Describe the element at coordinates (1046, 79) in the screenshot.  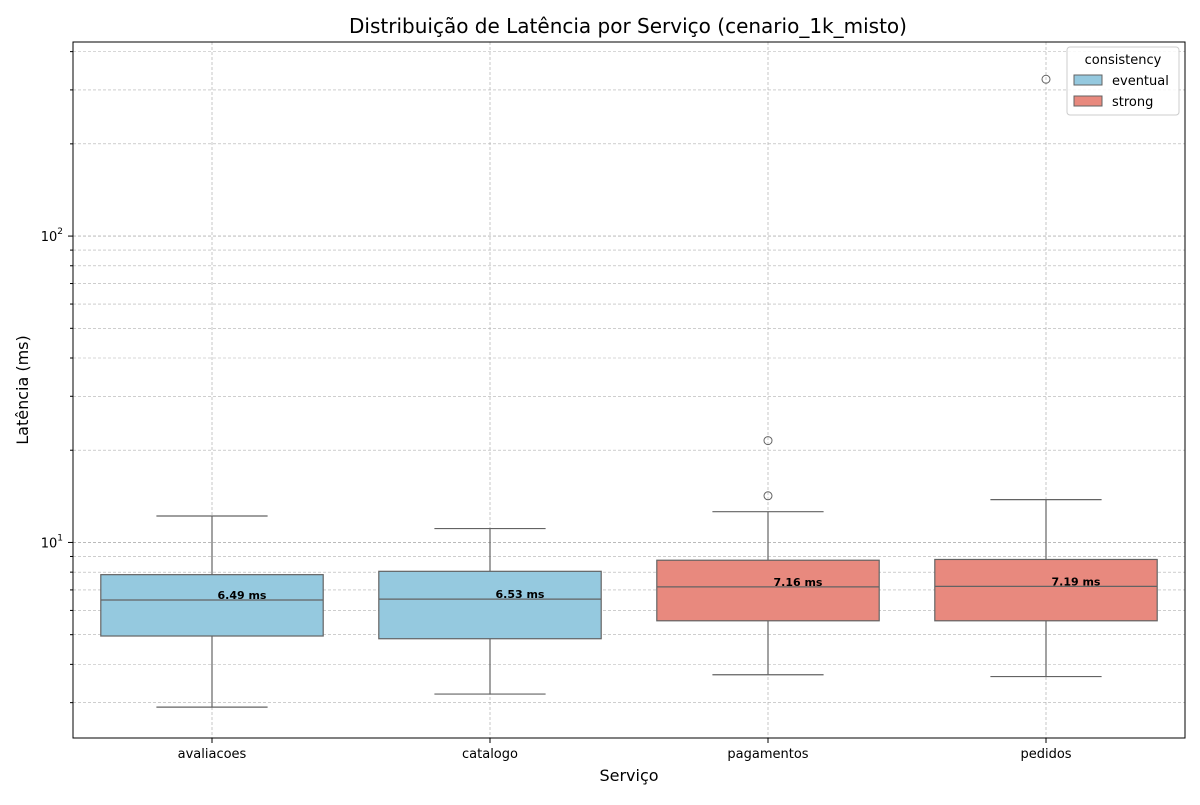
I see `outlier-point-pedidos` at that location.